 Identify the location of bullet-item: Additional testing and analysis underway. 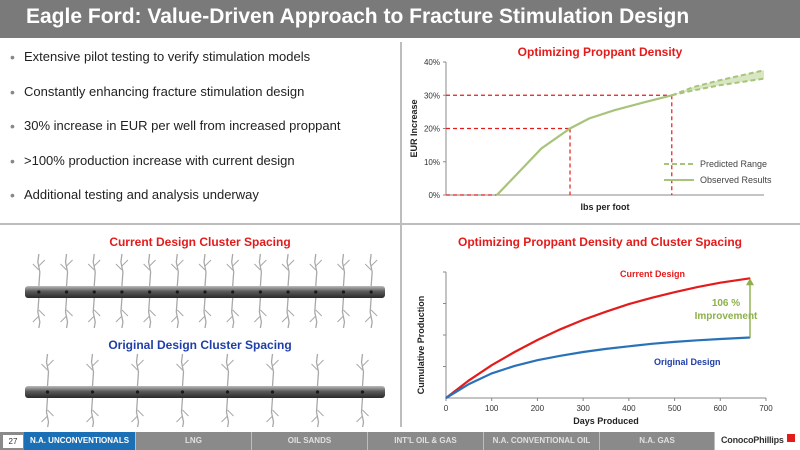
(202, 203).